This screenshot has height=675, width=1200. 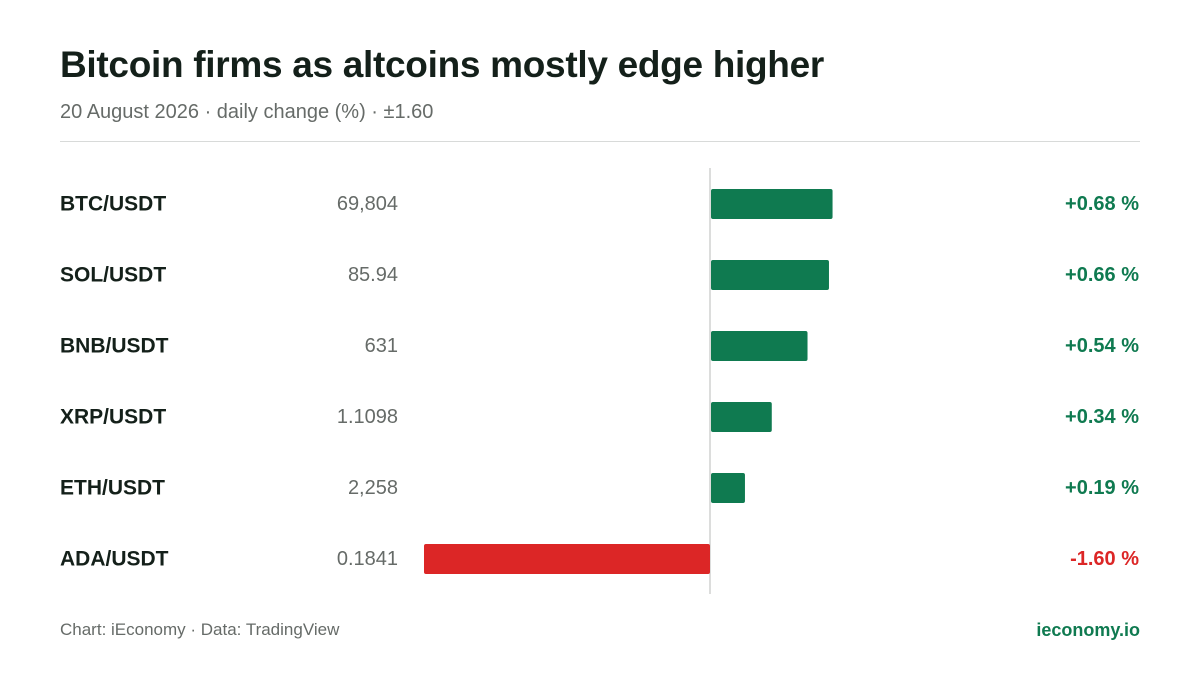 I want to click on price-value: 69,804, so click(x=367, y=204).